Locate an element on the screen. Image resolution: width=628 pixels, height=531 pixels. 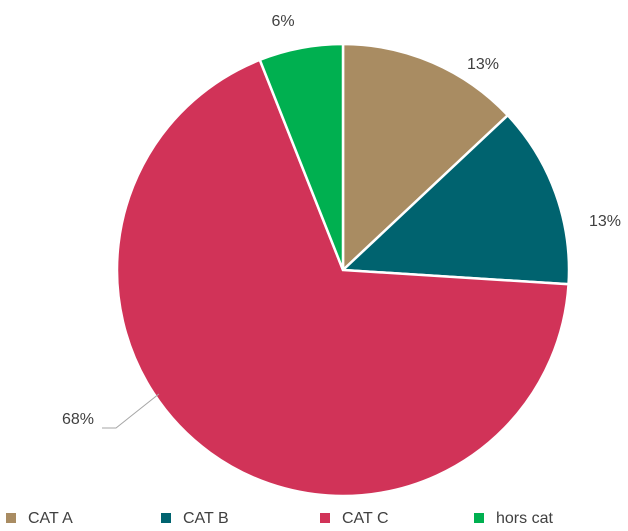
data-label: 68% is located at coordinates (78, 419).